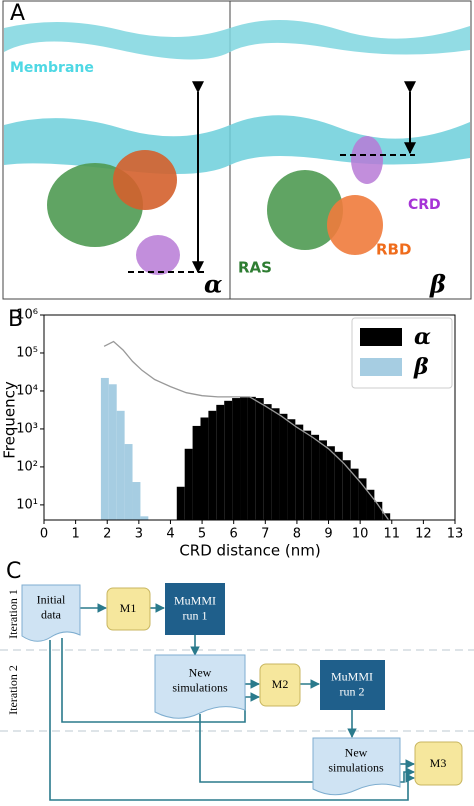 The image size is (474, 806). What do you see at coordinates (17, 13) in the screenshot?
I see `panel-label: A` at bounding box center [17, 13].